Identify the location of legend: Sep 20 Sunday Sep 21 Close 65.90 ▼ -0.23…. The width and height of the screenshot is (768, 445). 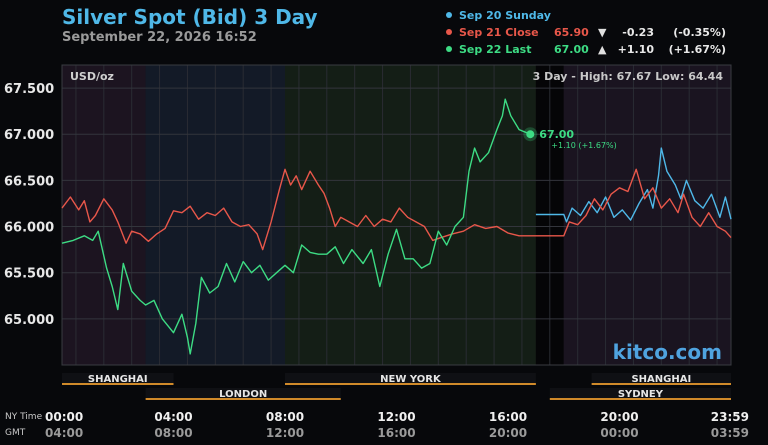
(591, 34).